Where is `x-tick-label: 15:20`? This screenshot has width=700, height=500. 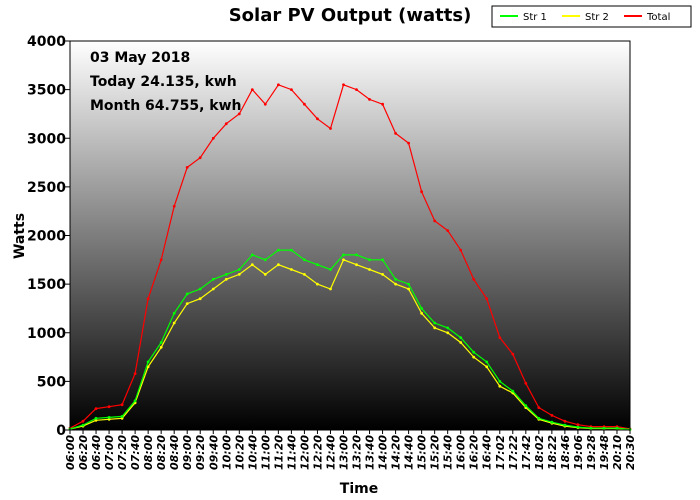
x-tick-label: 15:20 is located at coordinates (435, 452).